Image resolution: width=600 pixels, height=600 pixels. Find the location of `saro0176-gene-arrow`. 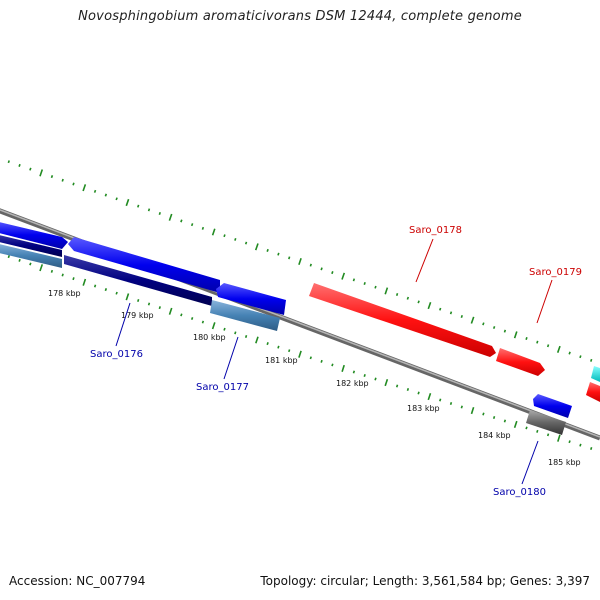

saro0176-gene-arrow is located at coordinates (144, 265).